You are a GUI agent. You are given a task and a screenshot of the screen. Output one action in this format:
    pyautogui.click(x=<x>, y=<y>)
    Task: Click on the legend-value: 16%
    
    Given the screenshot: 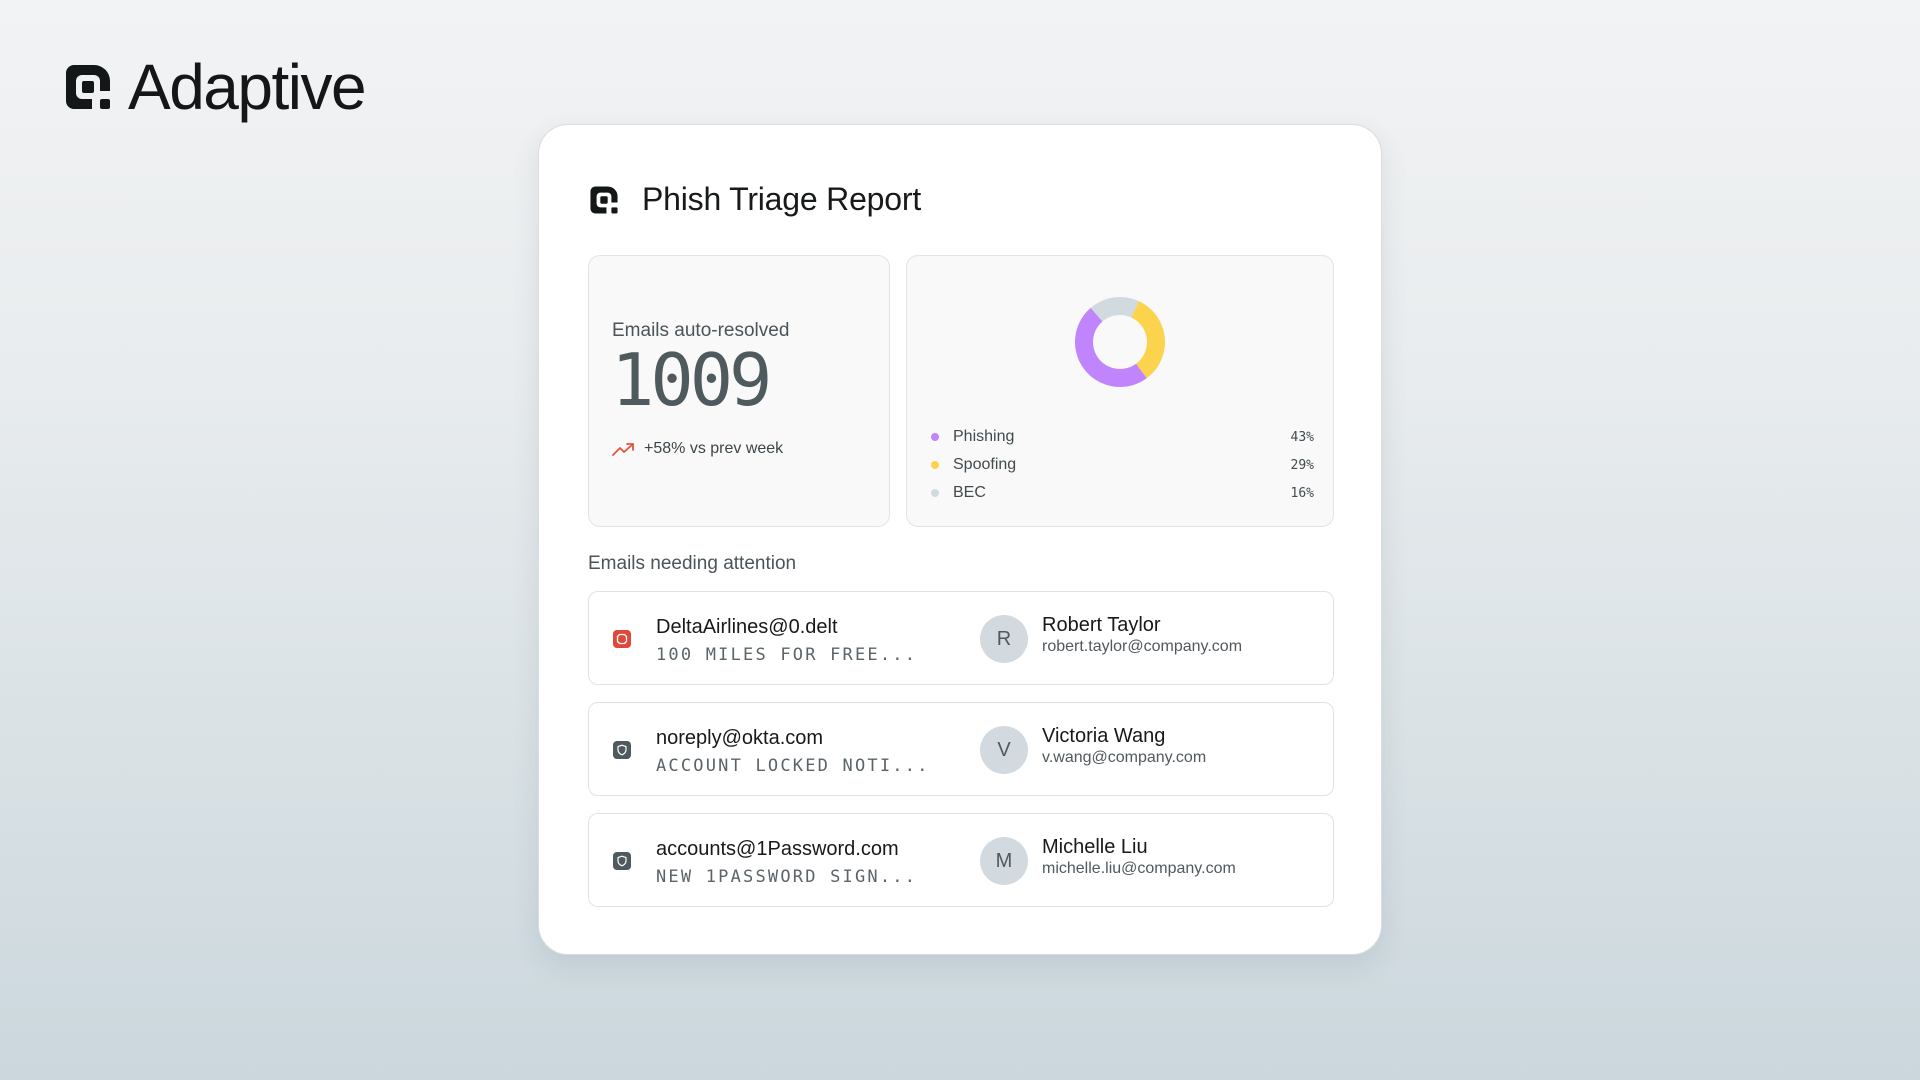 What is the action you would take?
    pyautogui.click(x=1302, y=493)
    